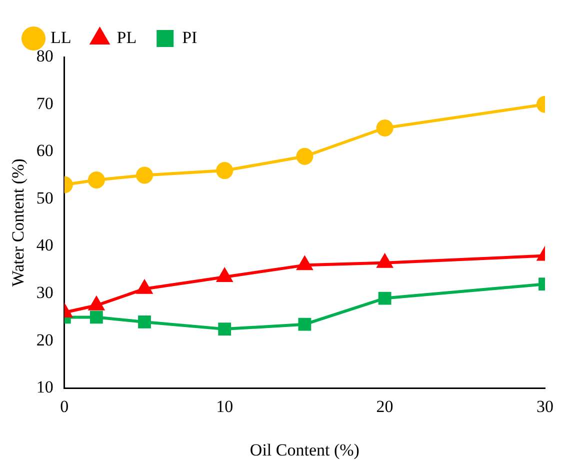 The height and width of the screenshot is (470, 563). Describe the element at coordinates (545, 406) in the screenshot. I see `x-tick-label: 30` at that location.